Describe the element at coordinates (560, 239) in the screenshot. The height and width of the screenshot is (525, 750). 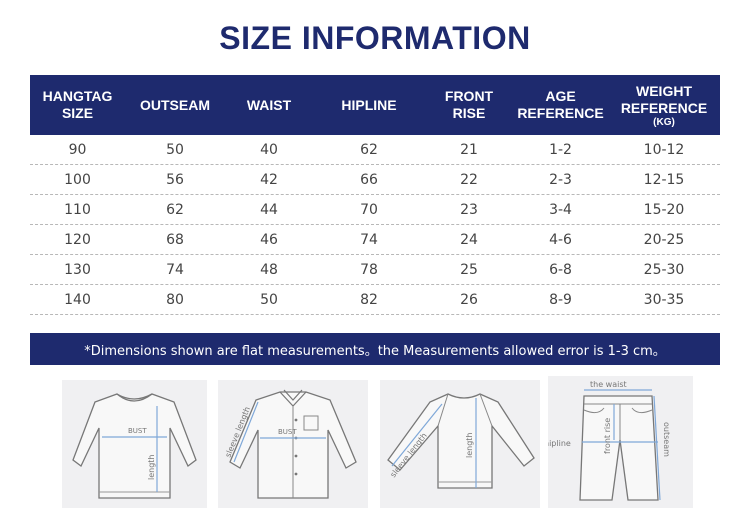
I see `table-cell: 4-6` at that location.